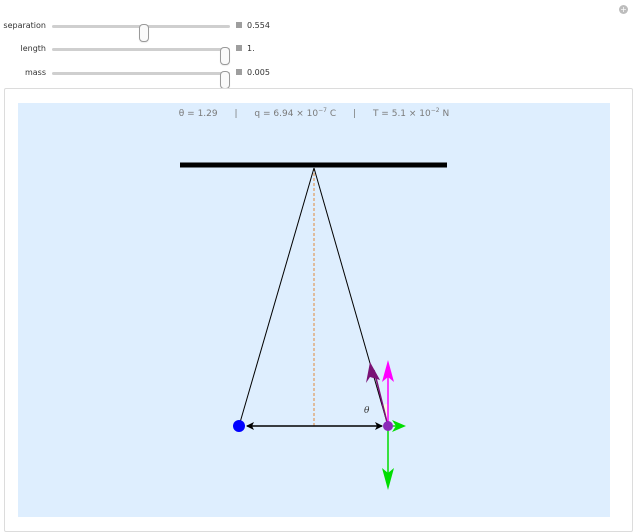  What do you see at coordinates (239, 426) in the screenshot?
I see `left-ball` at bounding box center [239, 426].